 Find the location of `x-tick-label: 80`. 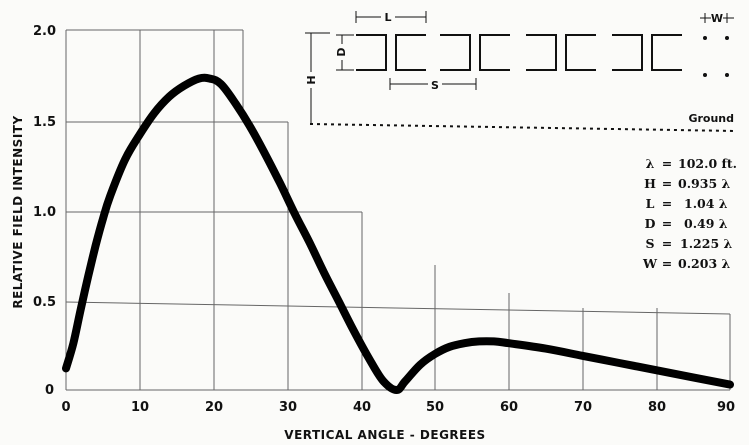

x-tick-label: 80 is located at coordinates (657, 407).